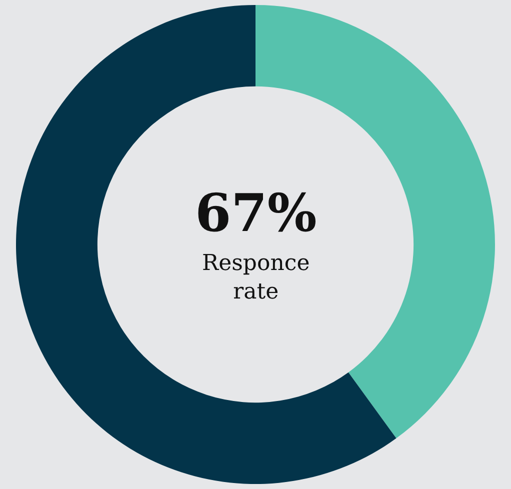 The image size is (511, 489). Describe the element at coordinates (256, 213) in the screenshot. I see `text: 67%` at that location.